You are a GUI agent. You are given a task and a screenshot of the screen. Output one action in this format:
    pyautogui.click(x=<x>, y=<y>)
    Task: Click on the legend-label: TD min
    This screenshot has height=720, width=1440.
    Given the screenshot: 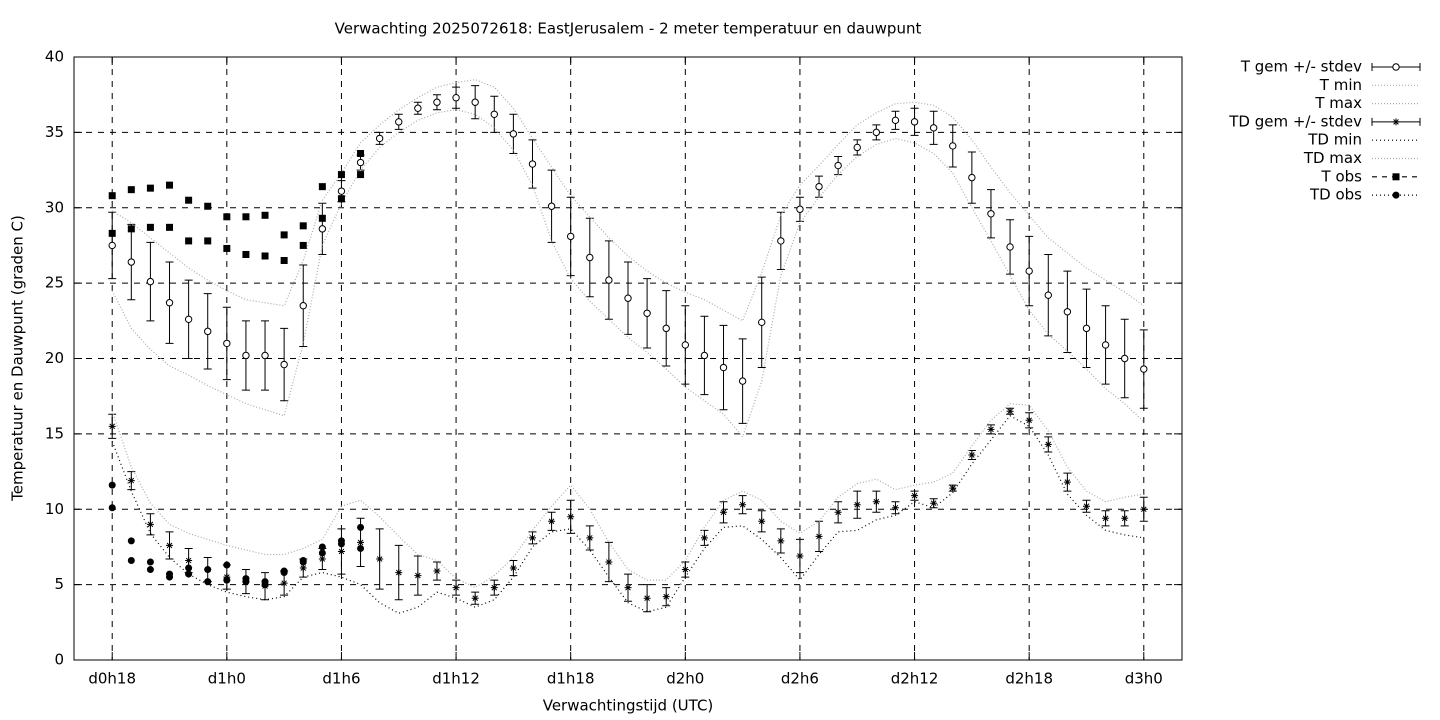 What is the action you would take?
    pyautogui.click(x=1334, y=140)
    